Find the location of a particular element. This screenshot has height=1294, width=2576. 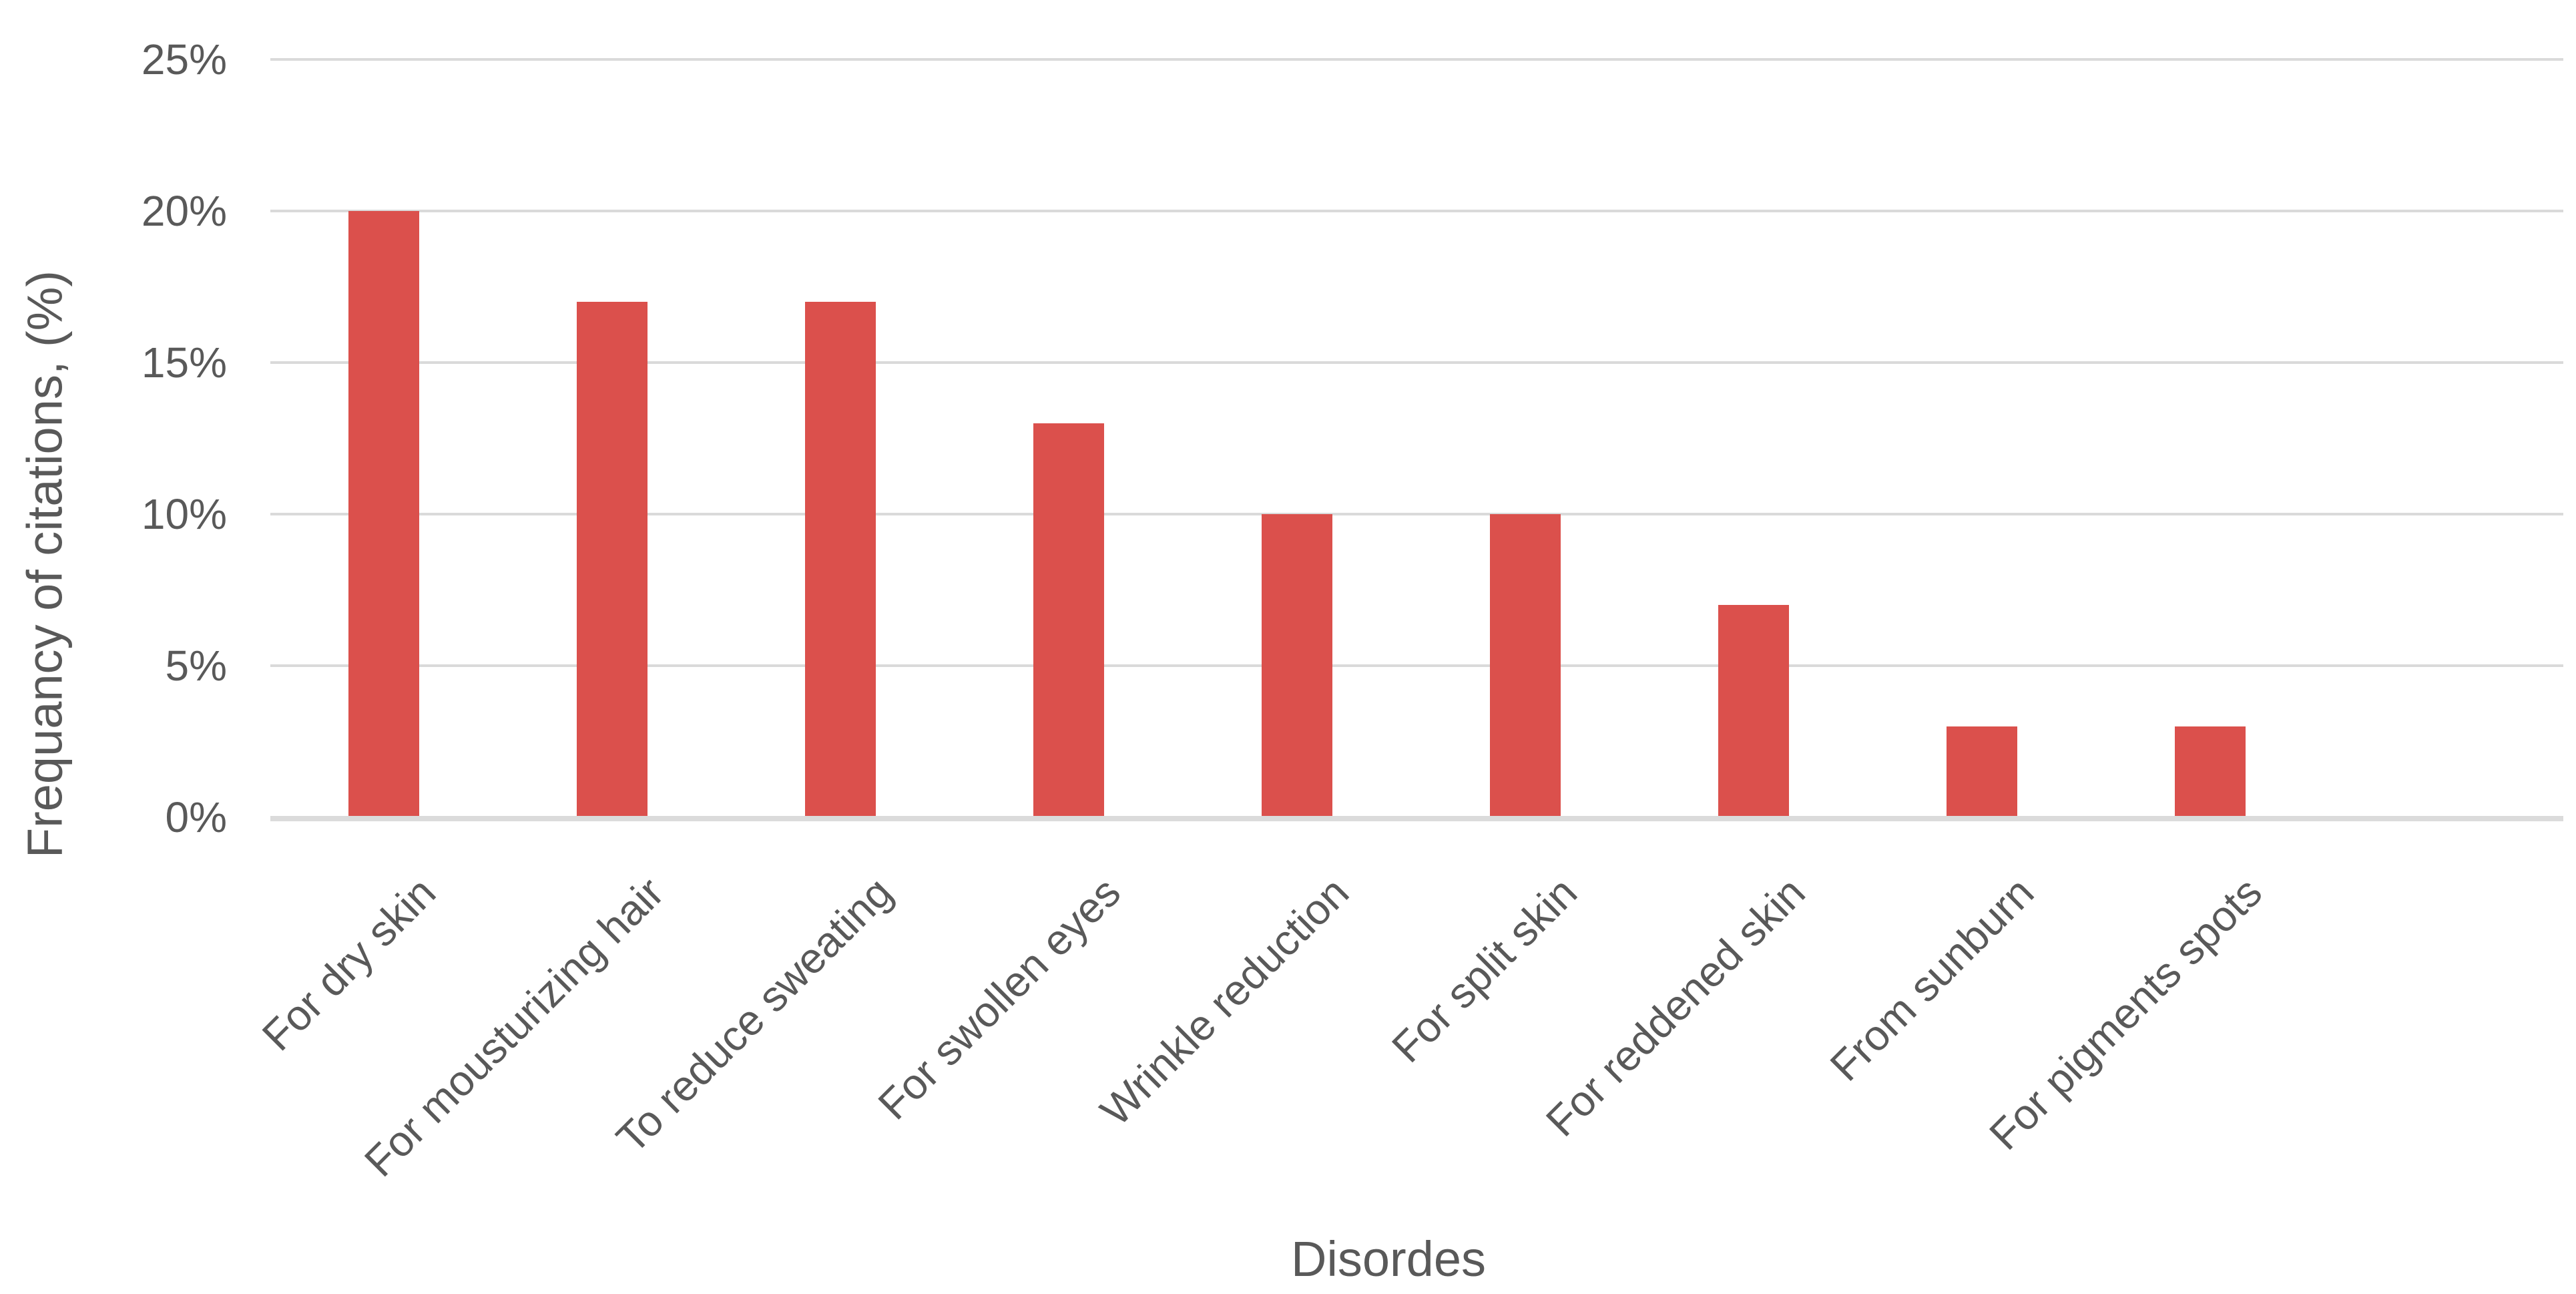

x-category-label: Wrinkle reduction is located at coordinates (1224, 1002).